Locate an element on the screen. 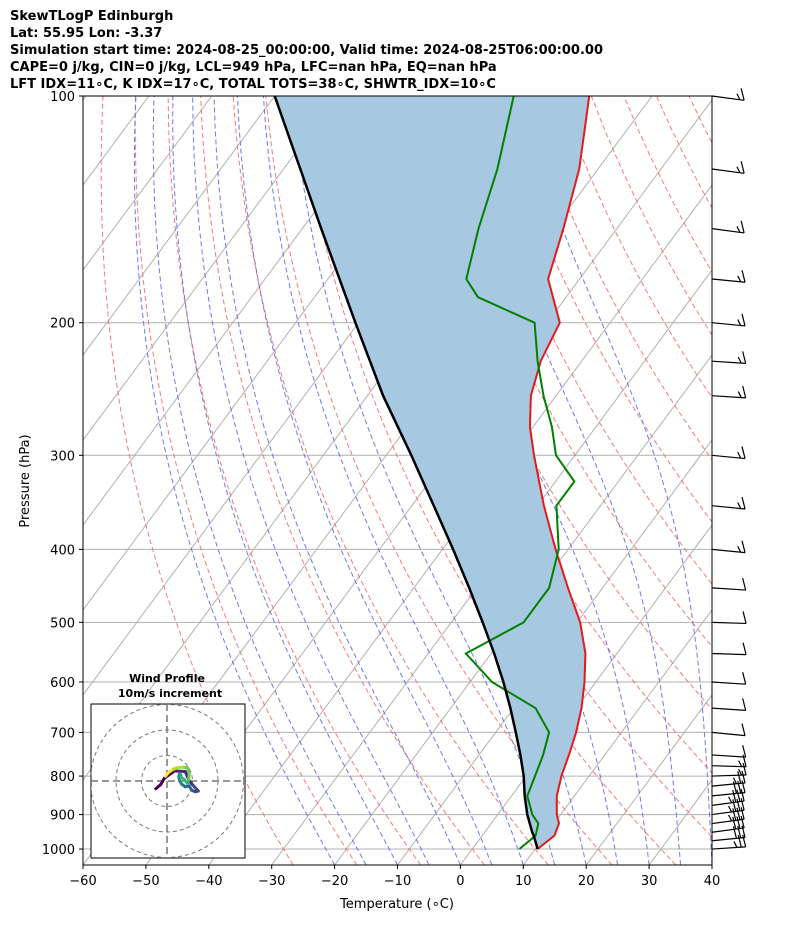  dewpoint-series is located at coordinates (520, 473).